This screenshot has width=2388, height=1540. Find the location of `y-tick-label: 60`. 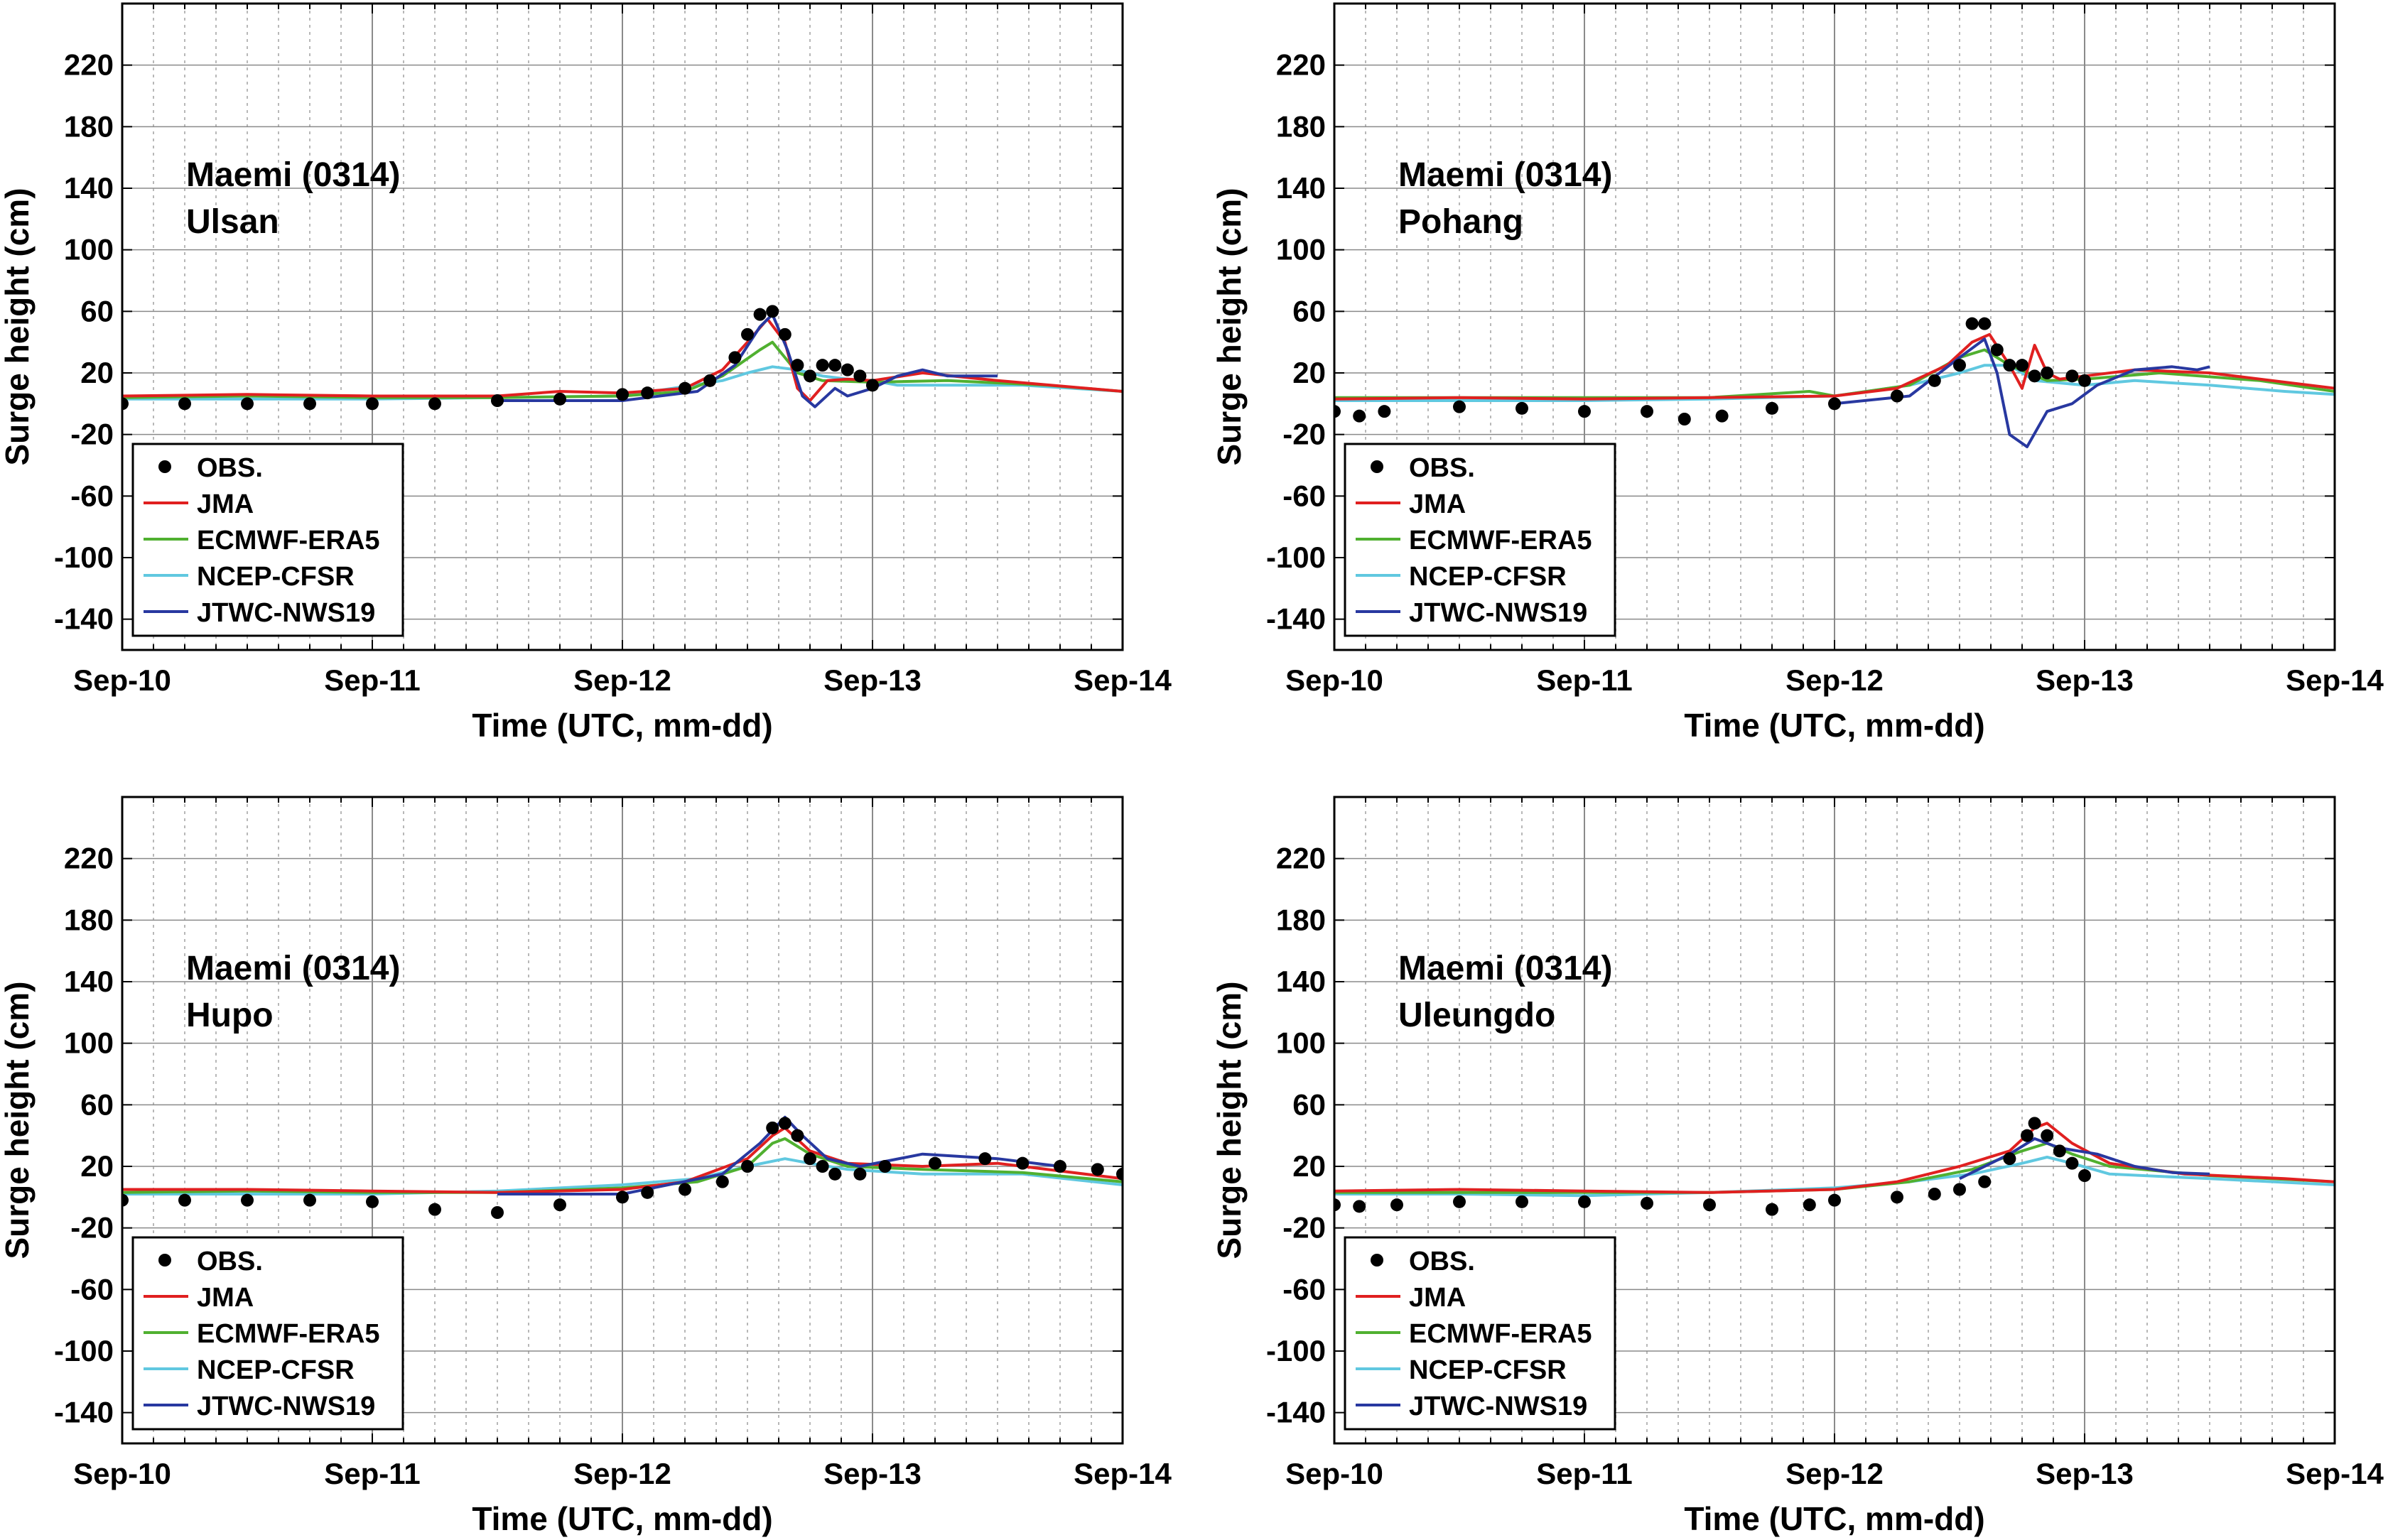

y-tick-label: 60 is located at coordinates (1309, 310).